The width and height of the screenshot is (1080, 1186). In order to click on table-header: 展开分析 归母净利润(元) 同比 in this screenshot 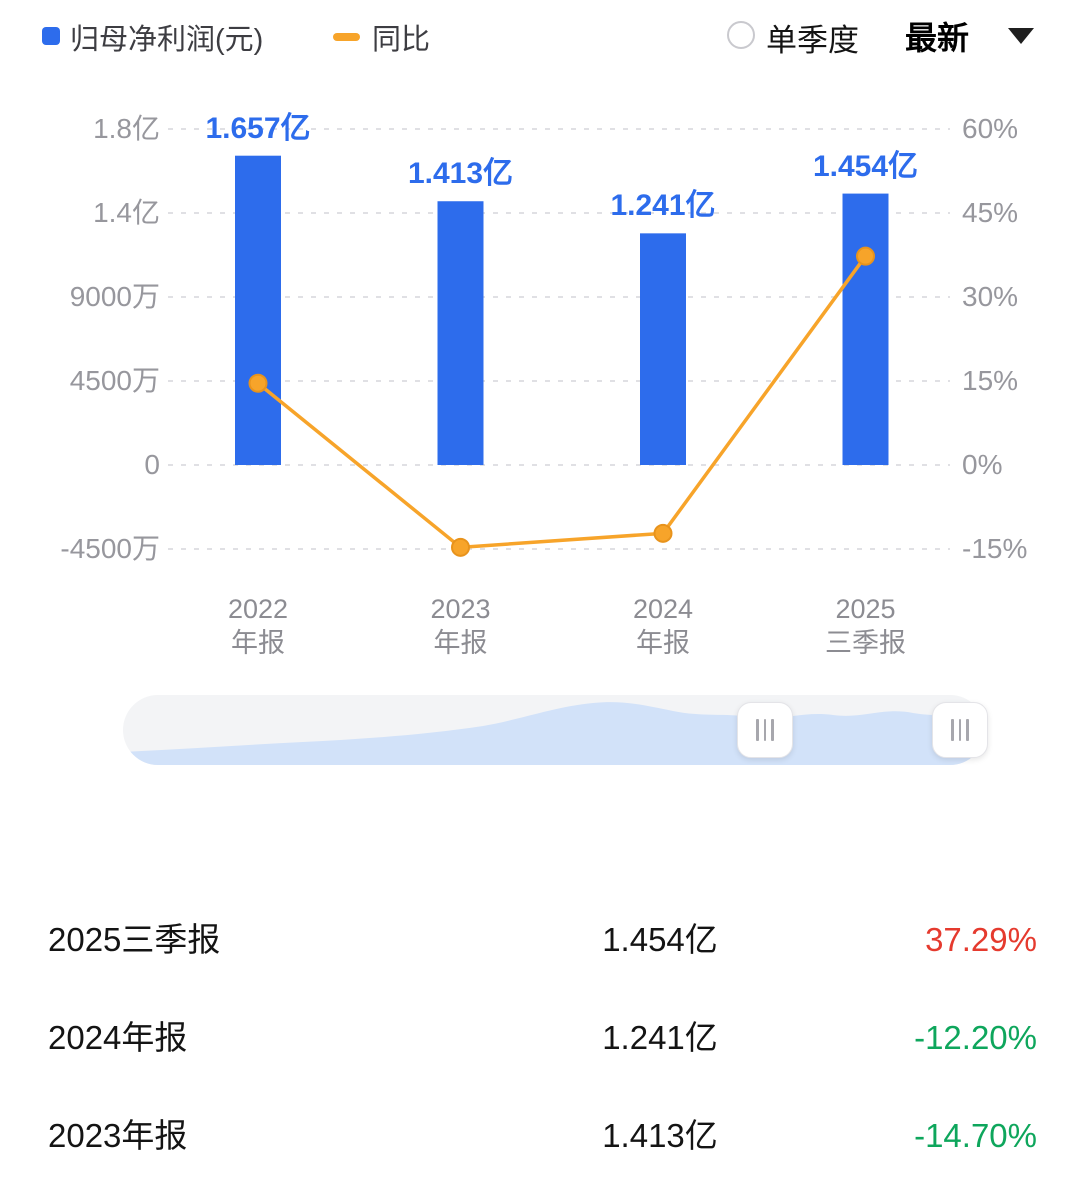, I will do `click(540, 848)`.